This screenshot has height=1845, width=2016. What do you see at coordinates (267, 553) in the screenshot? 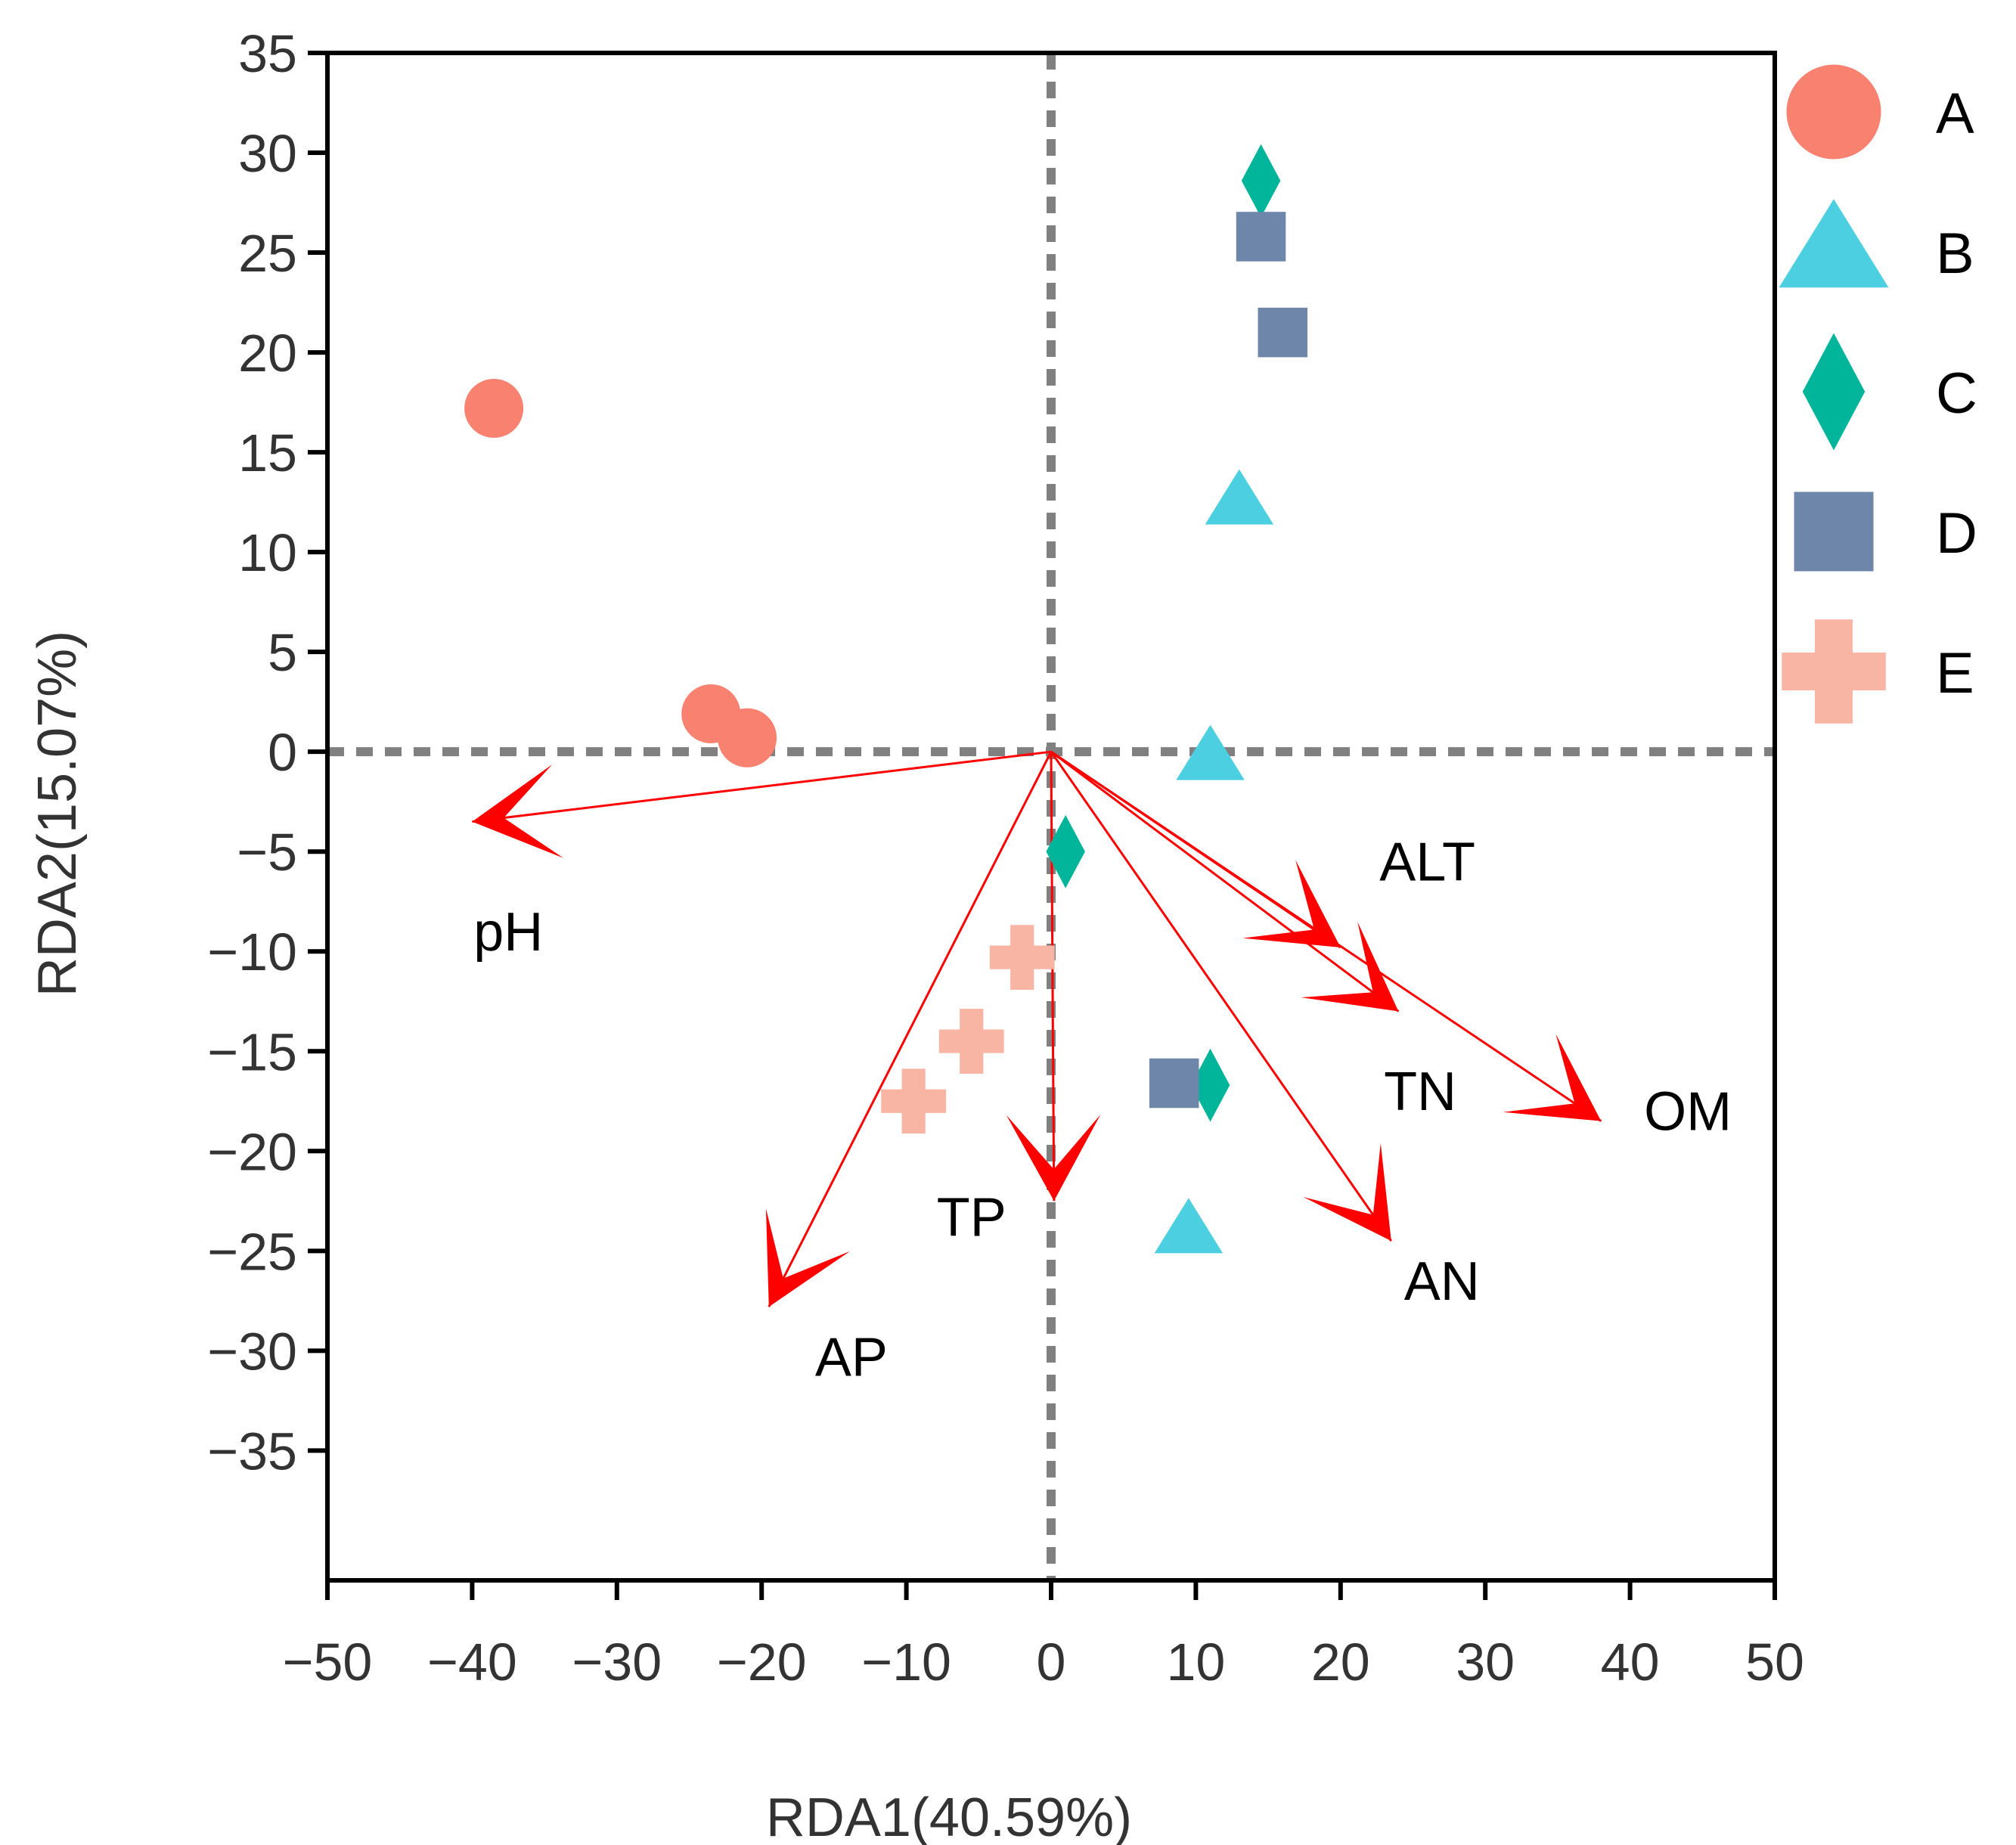
I see `y-tick-label: 10` at bounding box center [267, 553].